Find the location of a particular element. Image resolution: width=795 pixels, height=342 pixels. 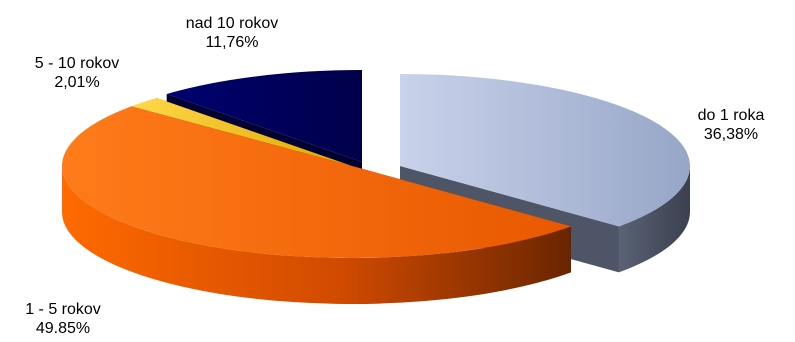

label-nad-10-rokov: nad 10 rokov 11,76% is located at coordinates (232, 33).